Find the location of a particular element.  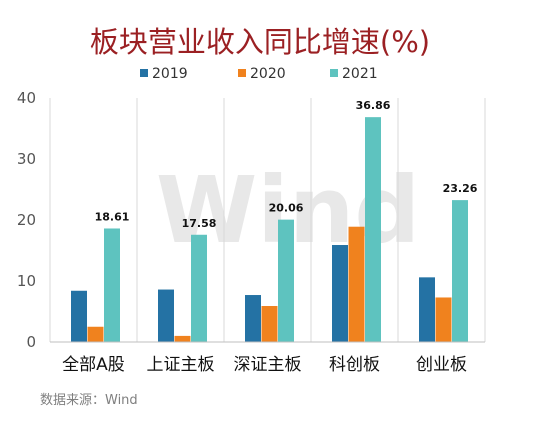

y-tick-label: 20 is located at coordinates (26, 220).